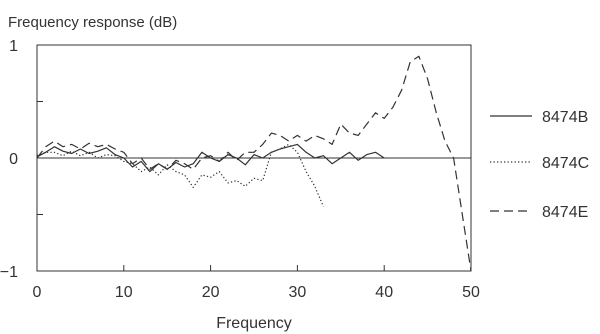  I want to click on x-tick-label: 50, so click(471, 292).